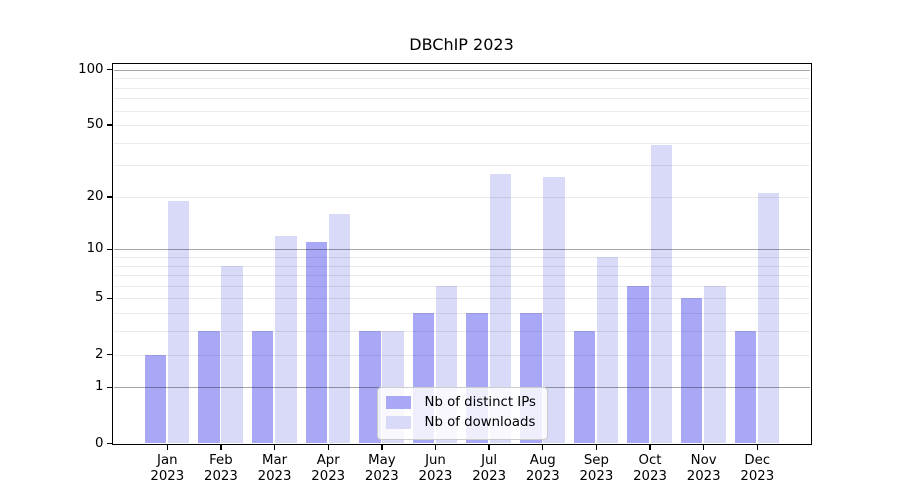 The image size is (900, 500). Describe the element at coordinates (95, 196) in the screenshot. I see `y-axis-tick-label: 20` at that location.